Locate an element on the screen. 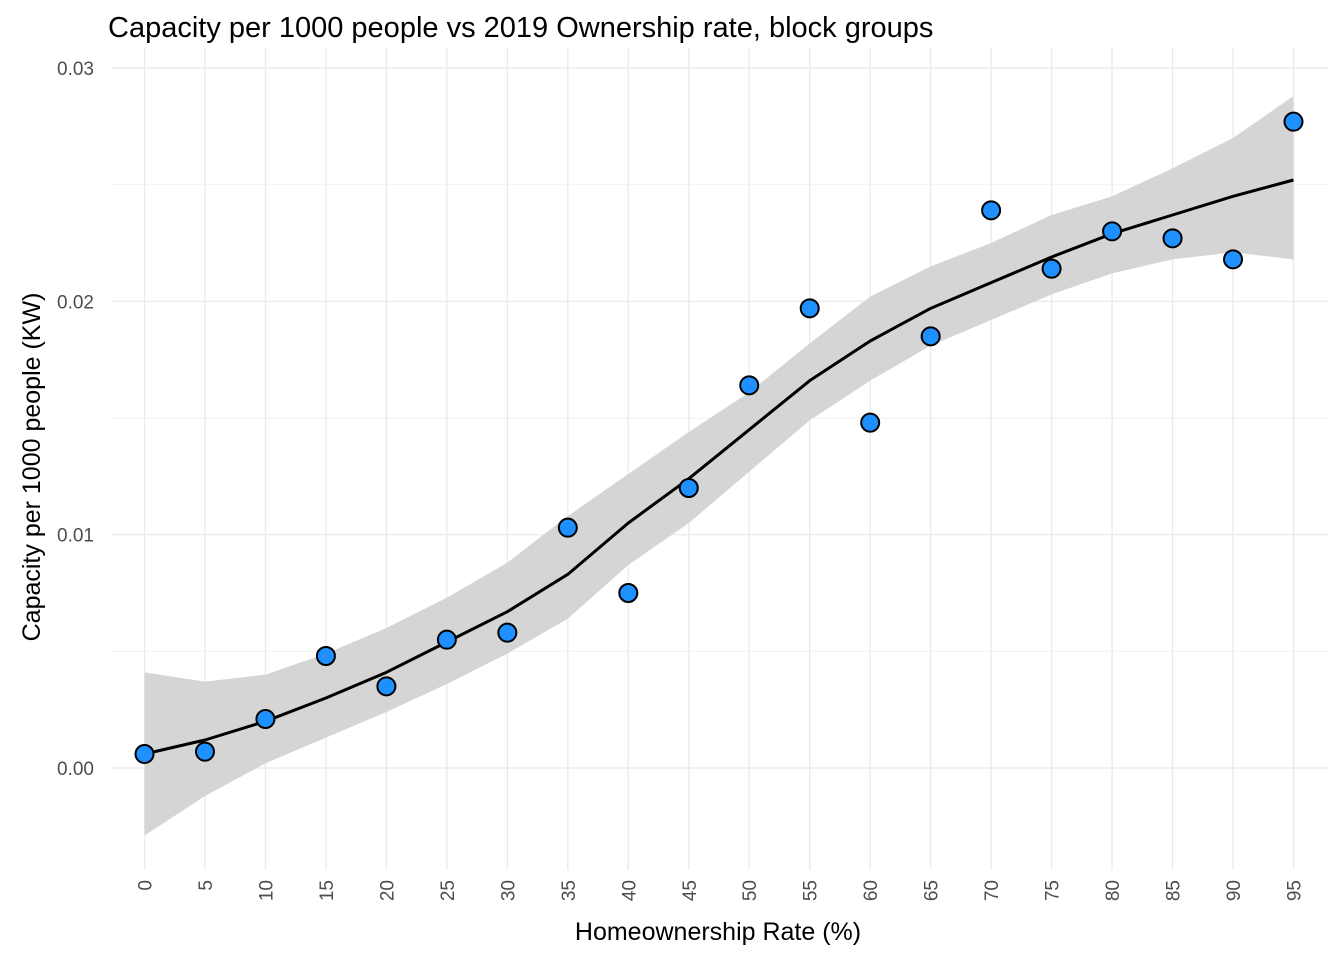  x-tick-label: 65 is located at coordinates (932, 890).